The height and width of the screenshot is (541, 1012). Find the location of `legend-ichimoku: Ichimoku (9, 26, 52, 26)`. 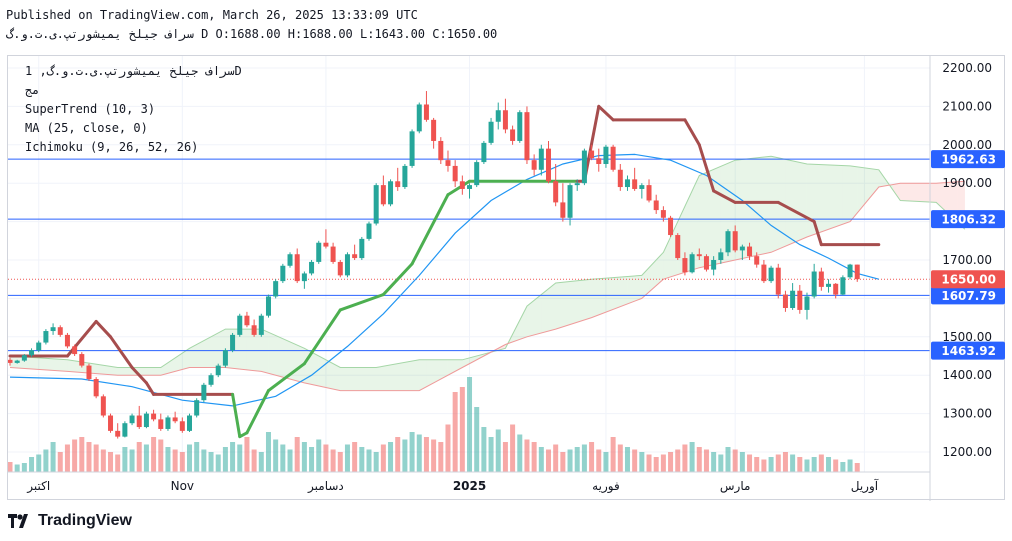

legend-ichimoku: Ichimoku (9, 26, 52, 26) is located at coordinates (112, 147).